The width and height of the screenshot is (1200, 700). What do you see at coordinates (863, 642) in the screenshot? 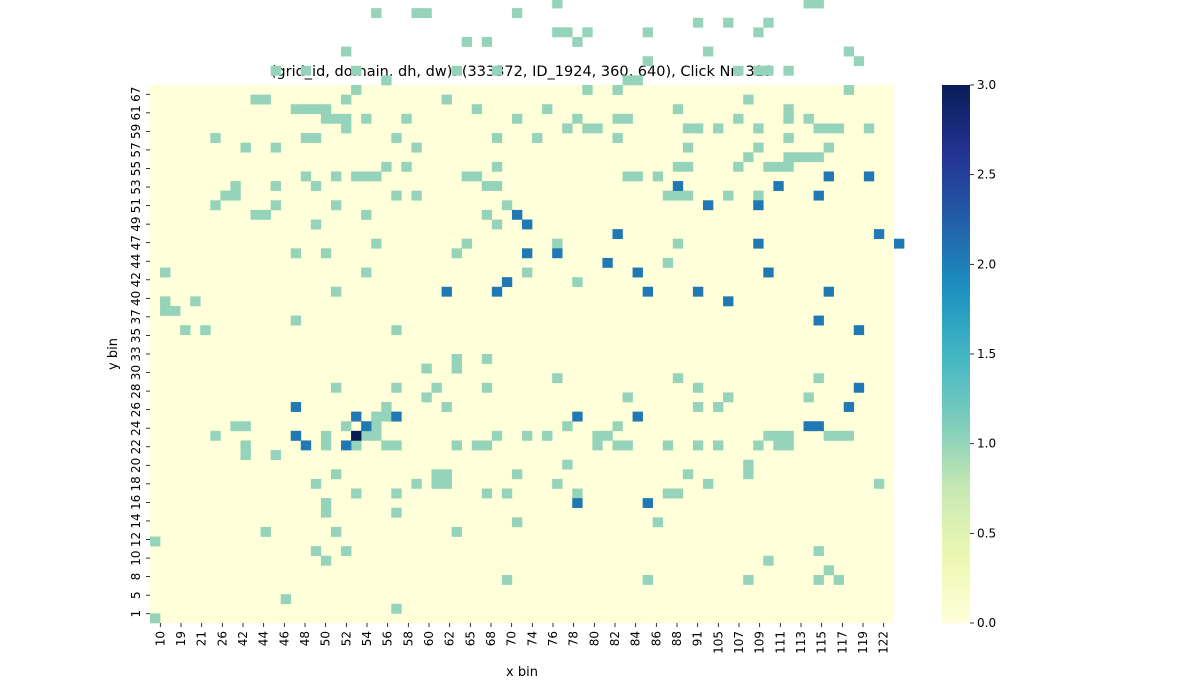
I see `x-tick-label: 119` at bounding box center [863, 642].